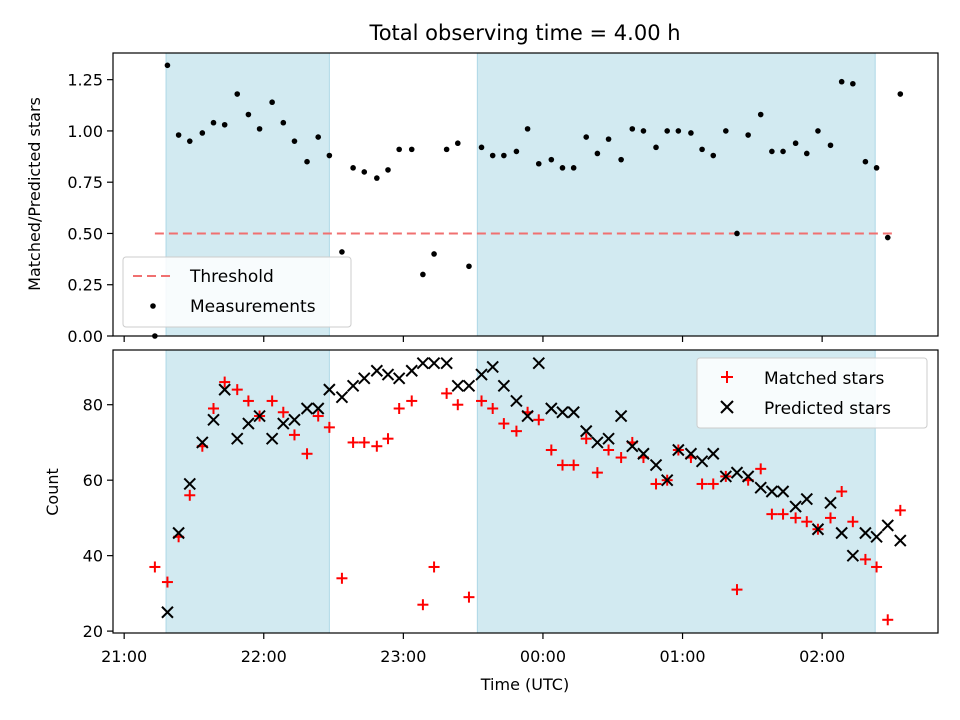 The height and width of the screenshot is (720, 960). I want to click on top-y-tick-label: 1.00, so click(85, 131).